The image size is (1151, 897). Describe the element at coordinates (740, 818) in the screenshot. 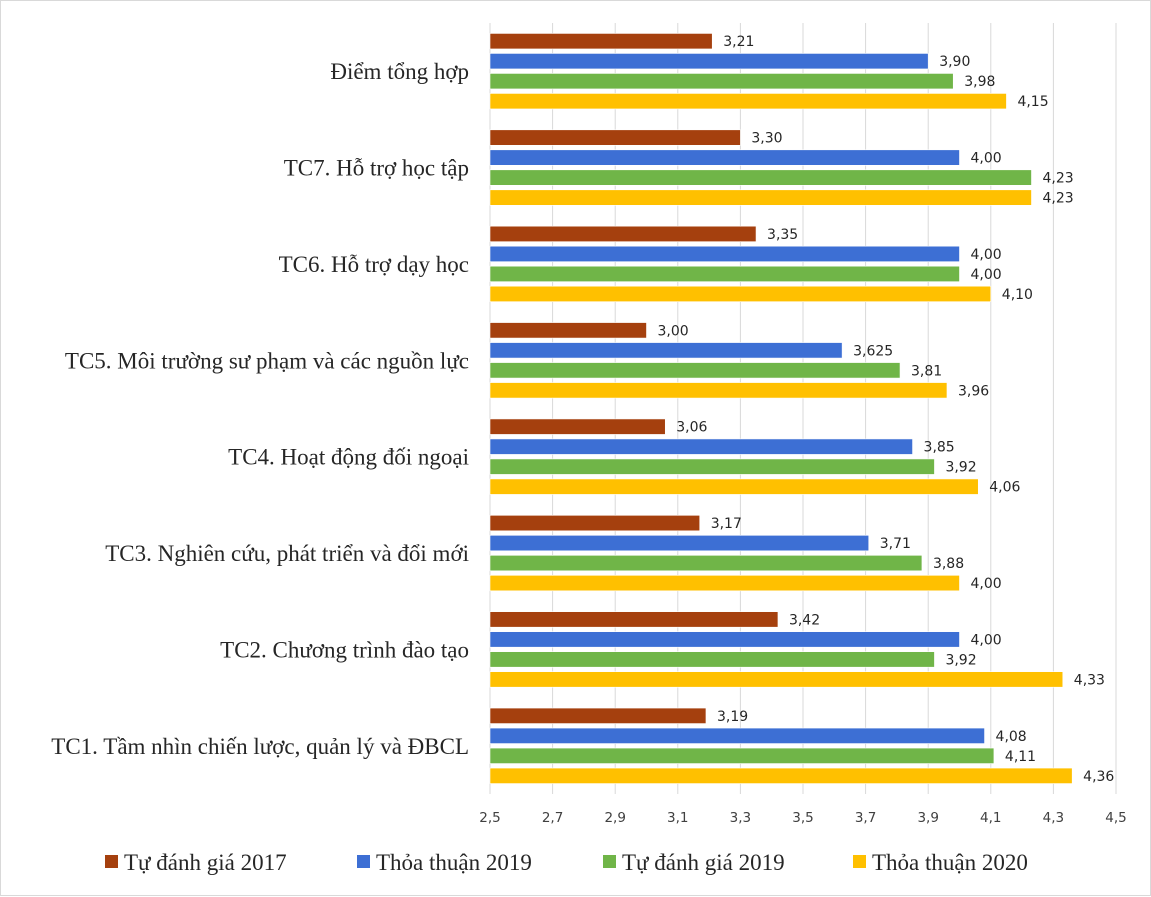

I see `x-tick-label: 3,3` at that location.